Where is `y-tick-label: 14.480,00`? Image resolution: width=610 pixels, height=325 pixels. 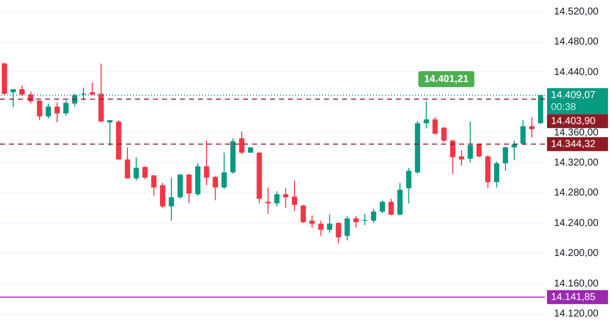 y-tick-label: 14.480,00 is located at coordinates (576, 42).